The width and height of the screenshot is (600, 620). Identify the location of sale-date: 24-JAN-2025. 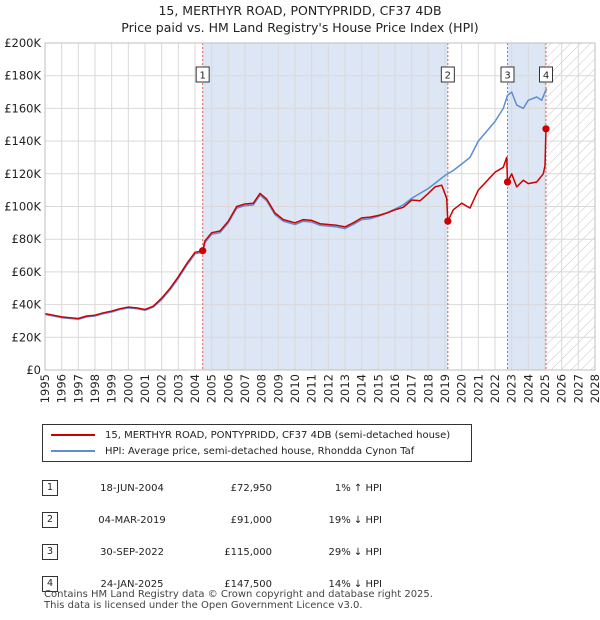
(132, 584).